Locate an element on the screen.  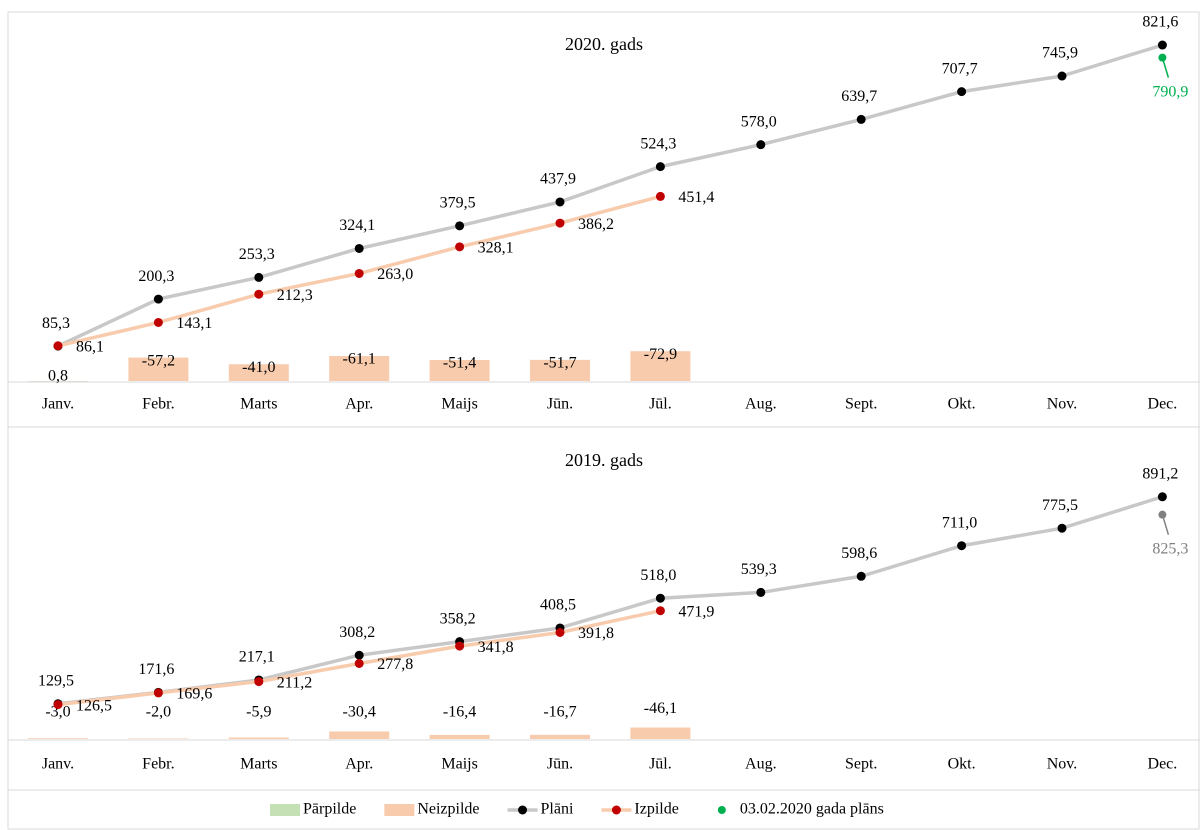
data-label: 263,0 is located at coordinates (395, 274).